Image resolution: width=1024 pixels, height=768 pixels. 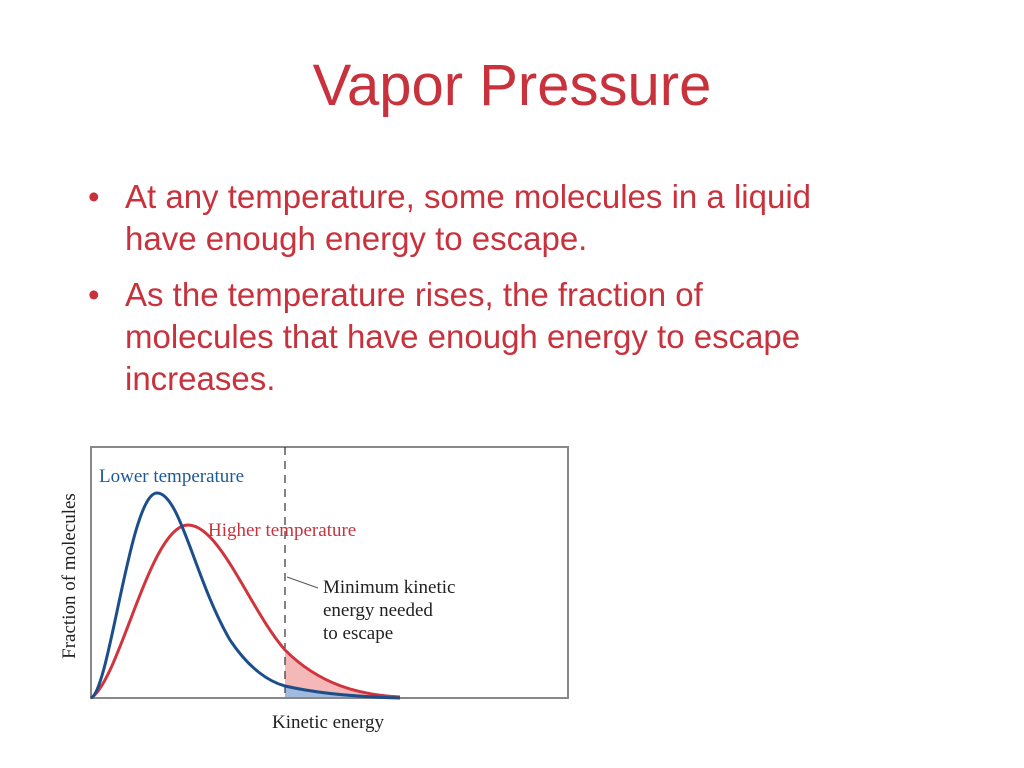 I want to click on lower-shade, so click(x=342, y=692).